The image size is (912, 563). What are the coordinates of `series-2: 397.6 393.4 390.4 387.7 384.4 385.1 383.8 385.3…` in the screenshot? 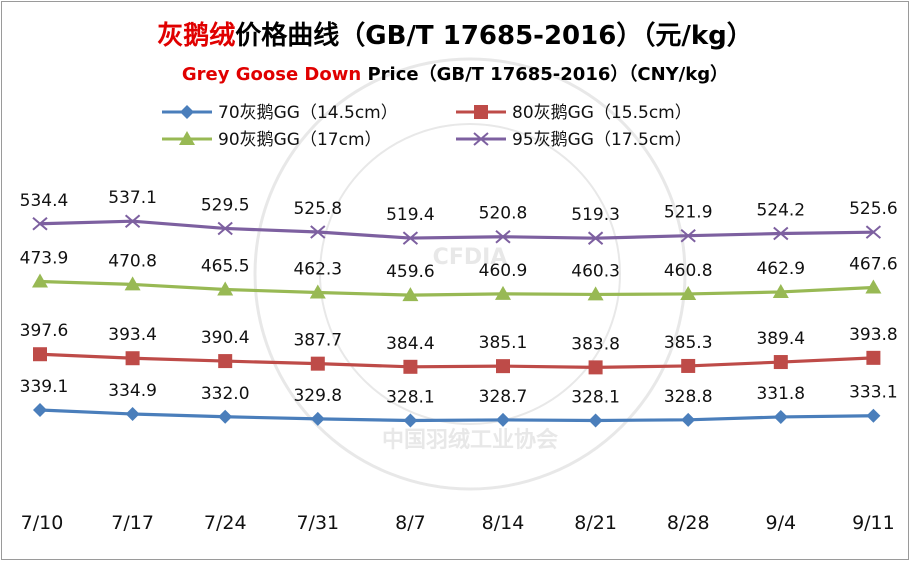 It's located at (459, 348).